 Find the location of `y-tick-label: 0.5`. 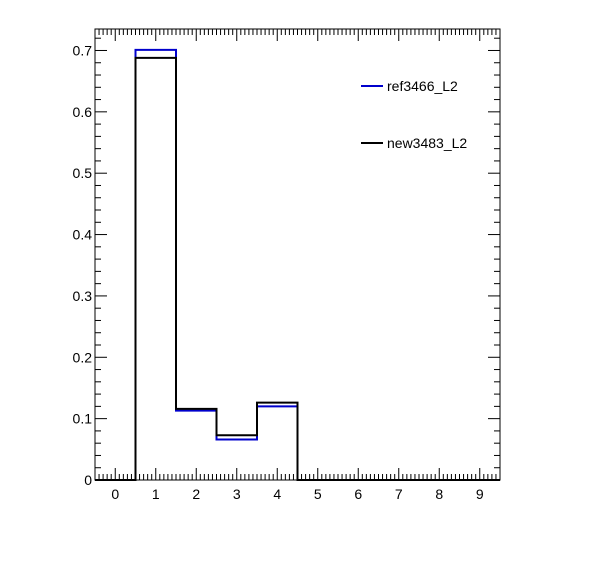

y-tick-label: 0.5 is located at coordinates (83, 173).